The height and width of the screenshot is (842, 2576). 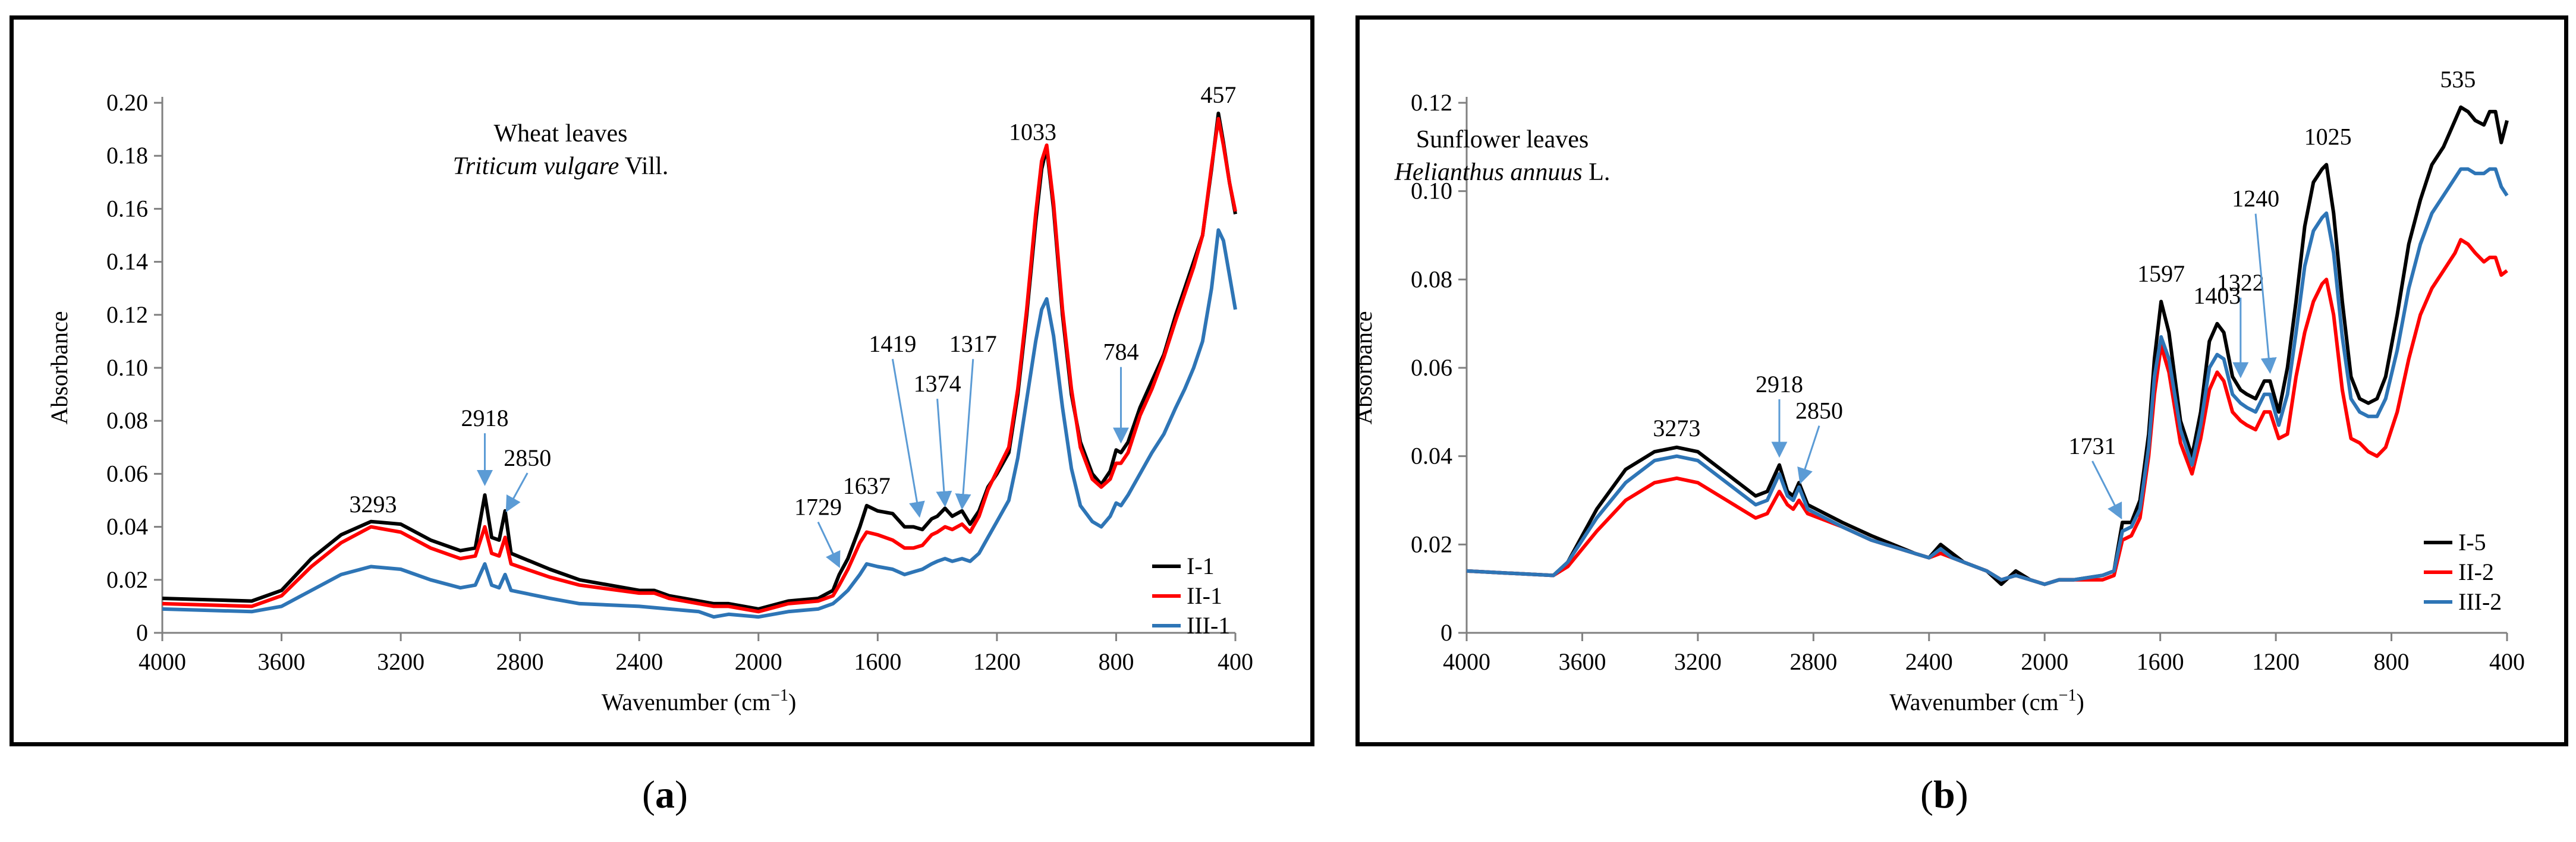 I want to click on chart-b-xtick-label: 3600, so click(x=1582, y=661).